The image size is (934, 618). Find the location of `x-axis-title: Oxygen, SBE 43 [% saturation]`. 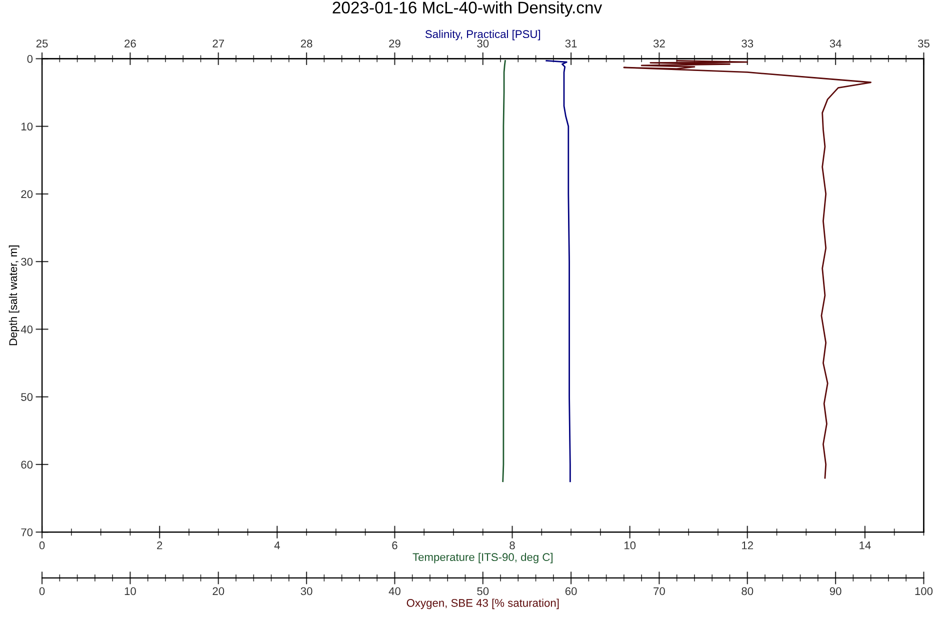

x-axis-title: Oxygen, SBE 43 [% saturation] is located at coordinates (482, 604).